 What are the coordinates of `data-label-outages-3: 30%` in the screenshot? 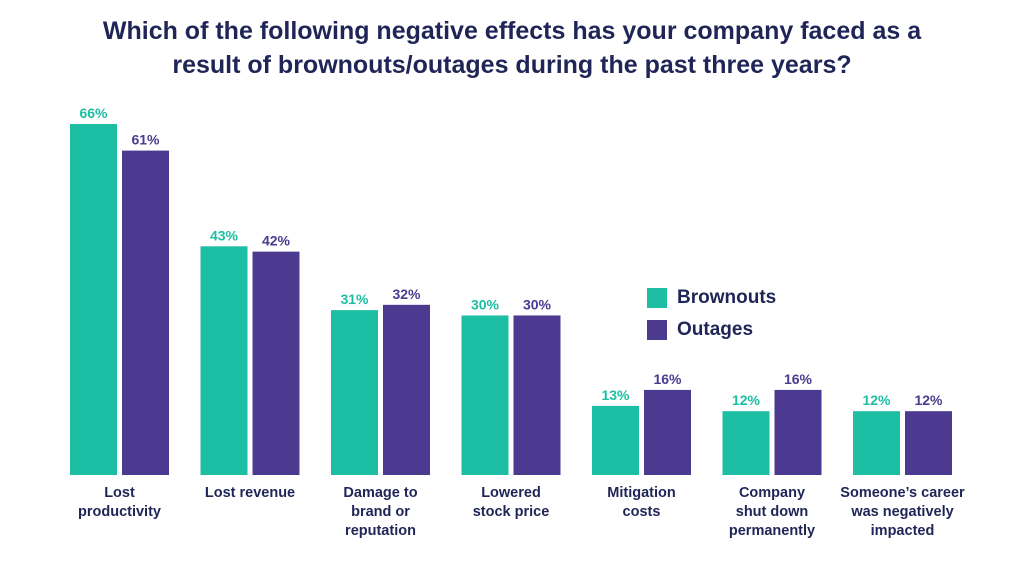 It's located at (537, 304).